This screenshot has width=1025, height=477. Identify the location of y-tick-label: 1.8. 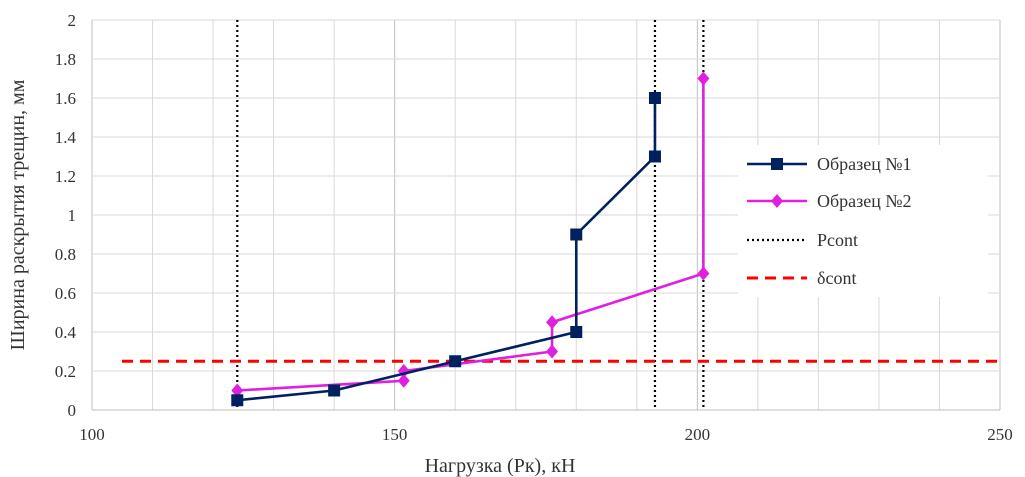
(65, 59).